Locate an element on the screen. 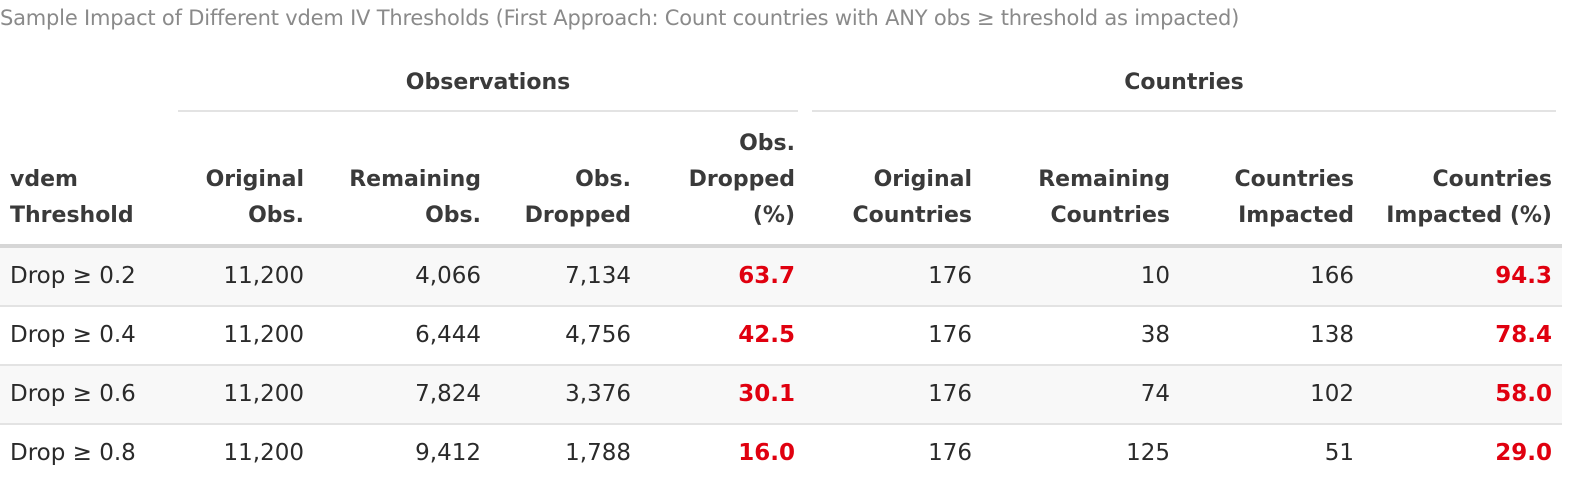 The height and width of the screenshot is (482, 1576). cell-countries-impacted-pct: 29.0 is located at coordinates (1523, 453).